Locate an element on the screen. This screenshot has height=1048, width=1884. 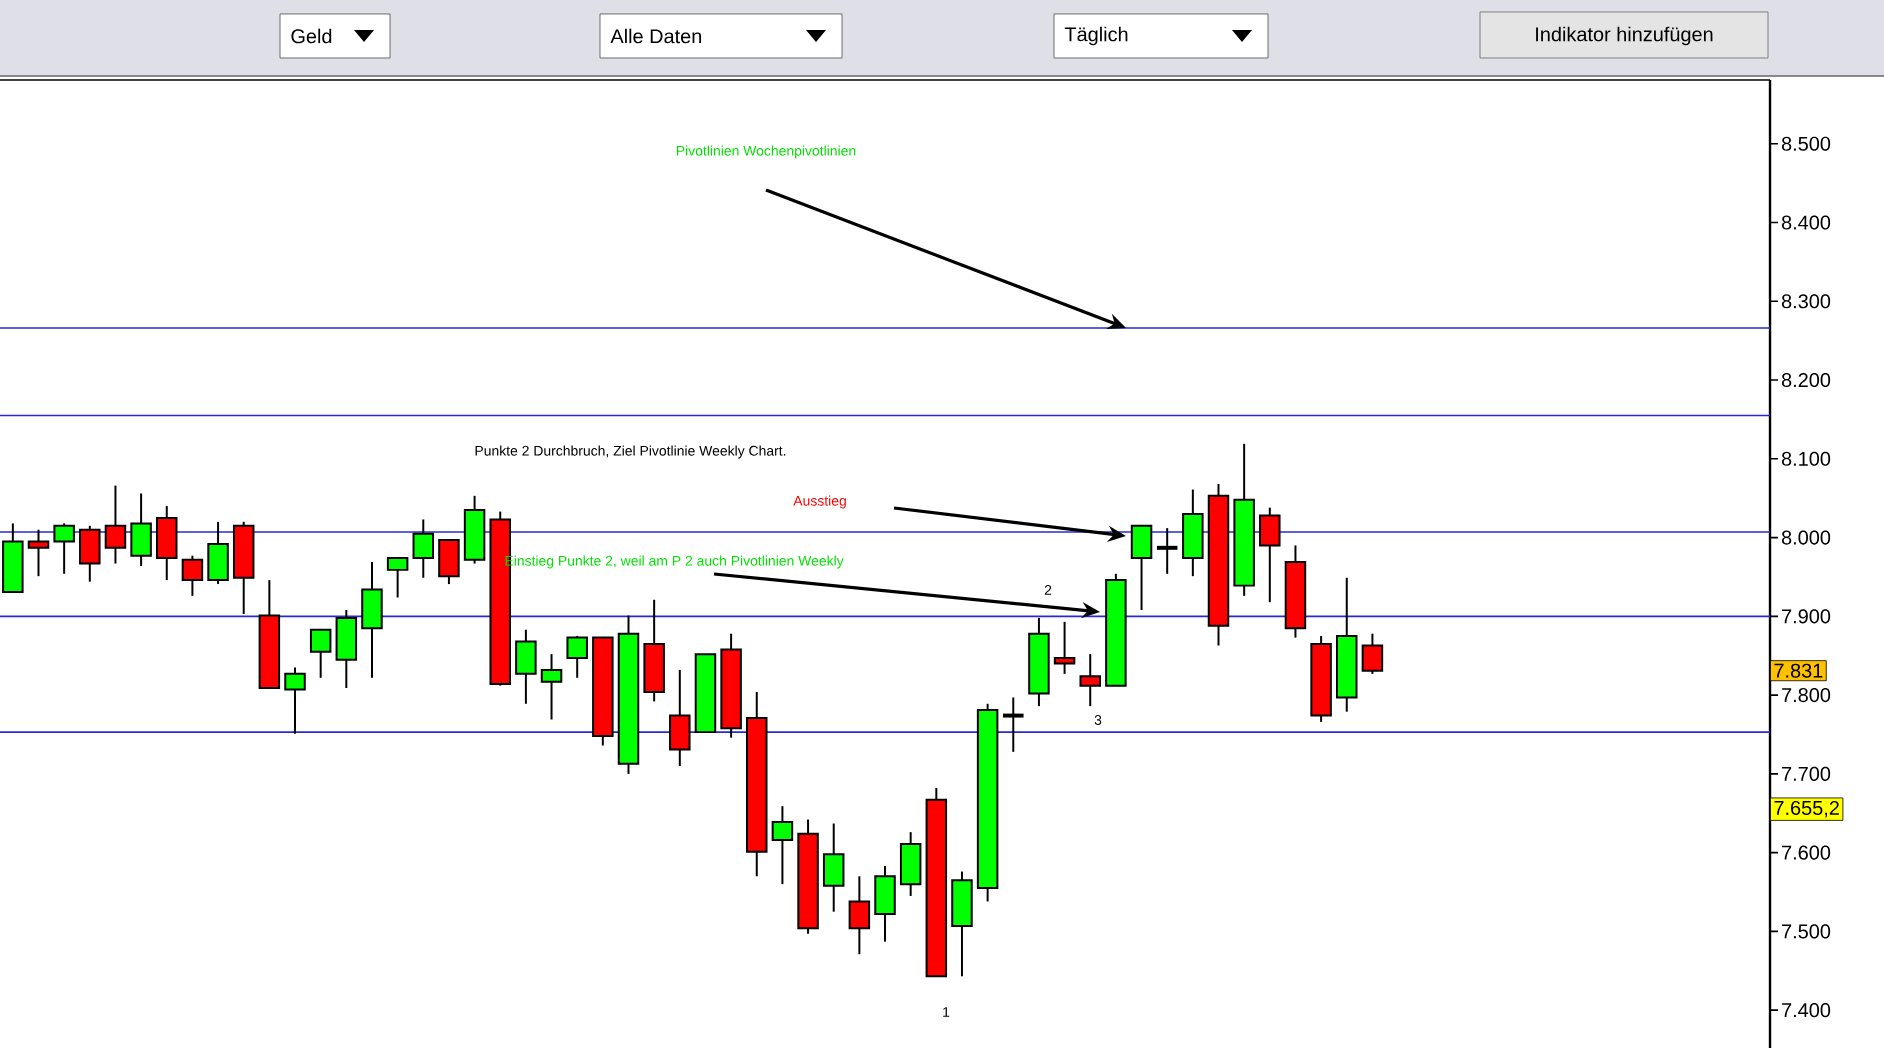
y-tick-label: 8.400 is located at coordinates (1806, 222).